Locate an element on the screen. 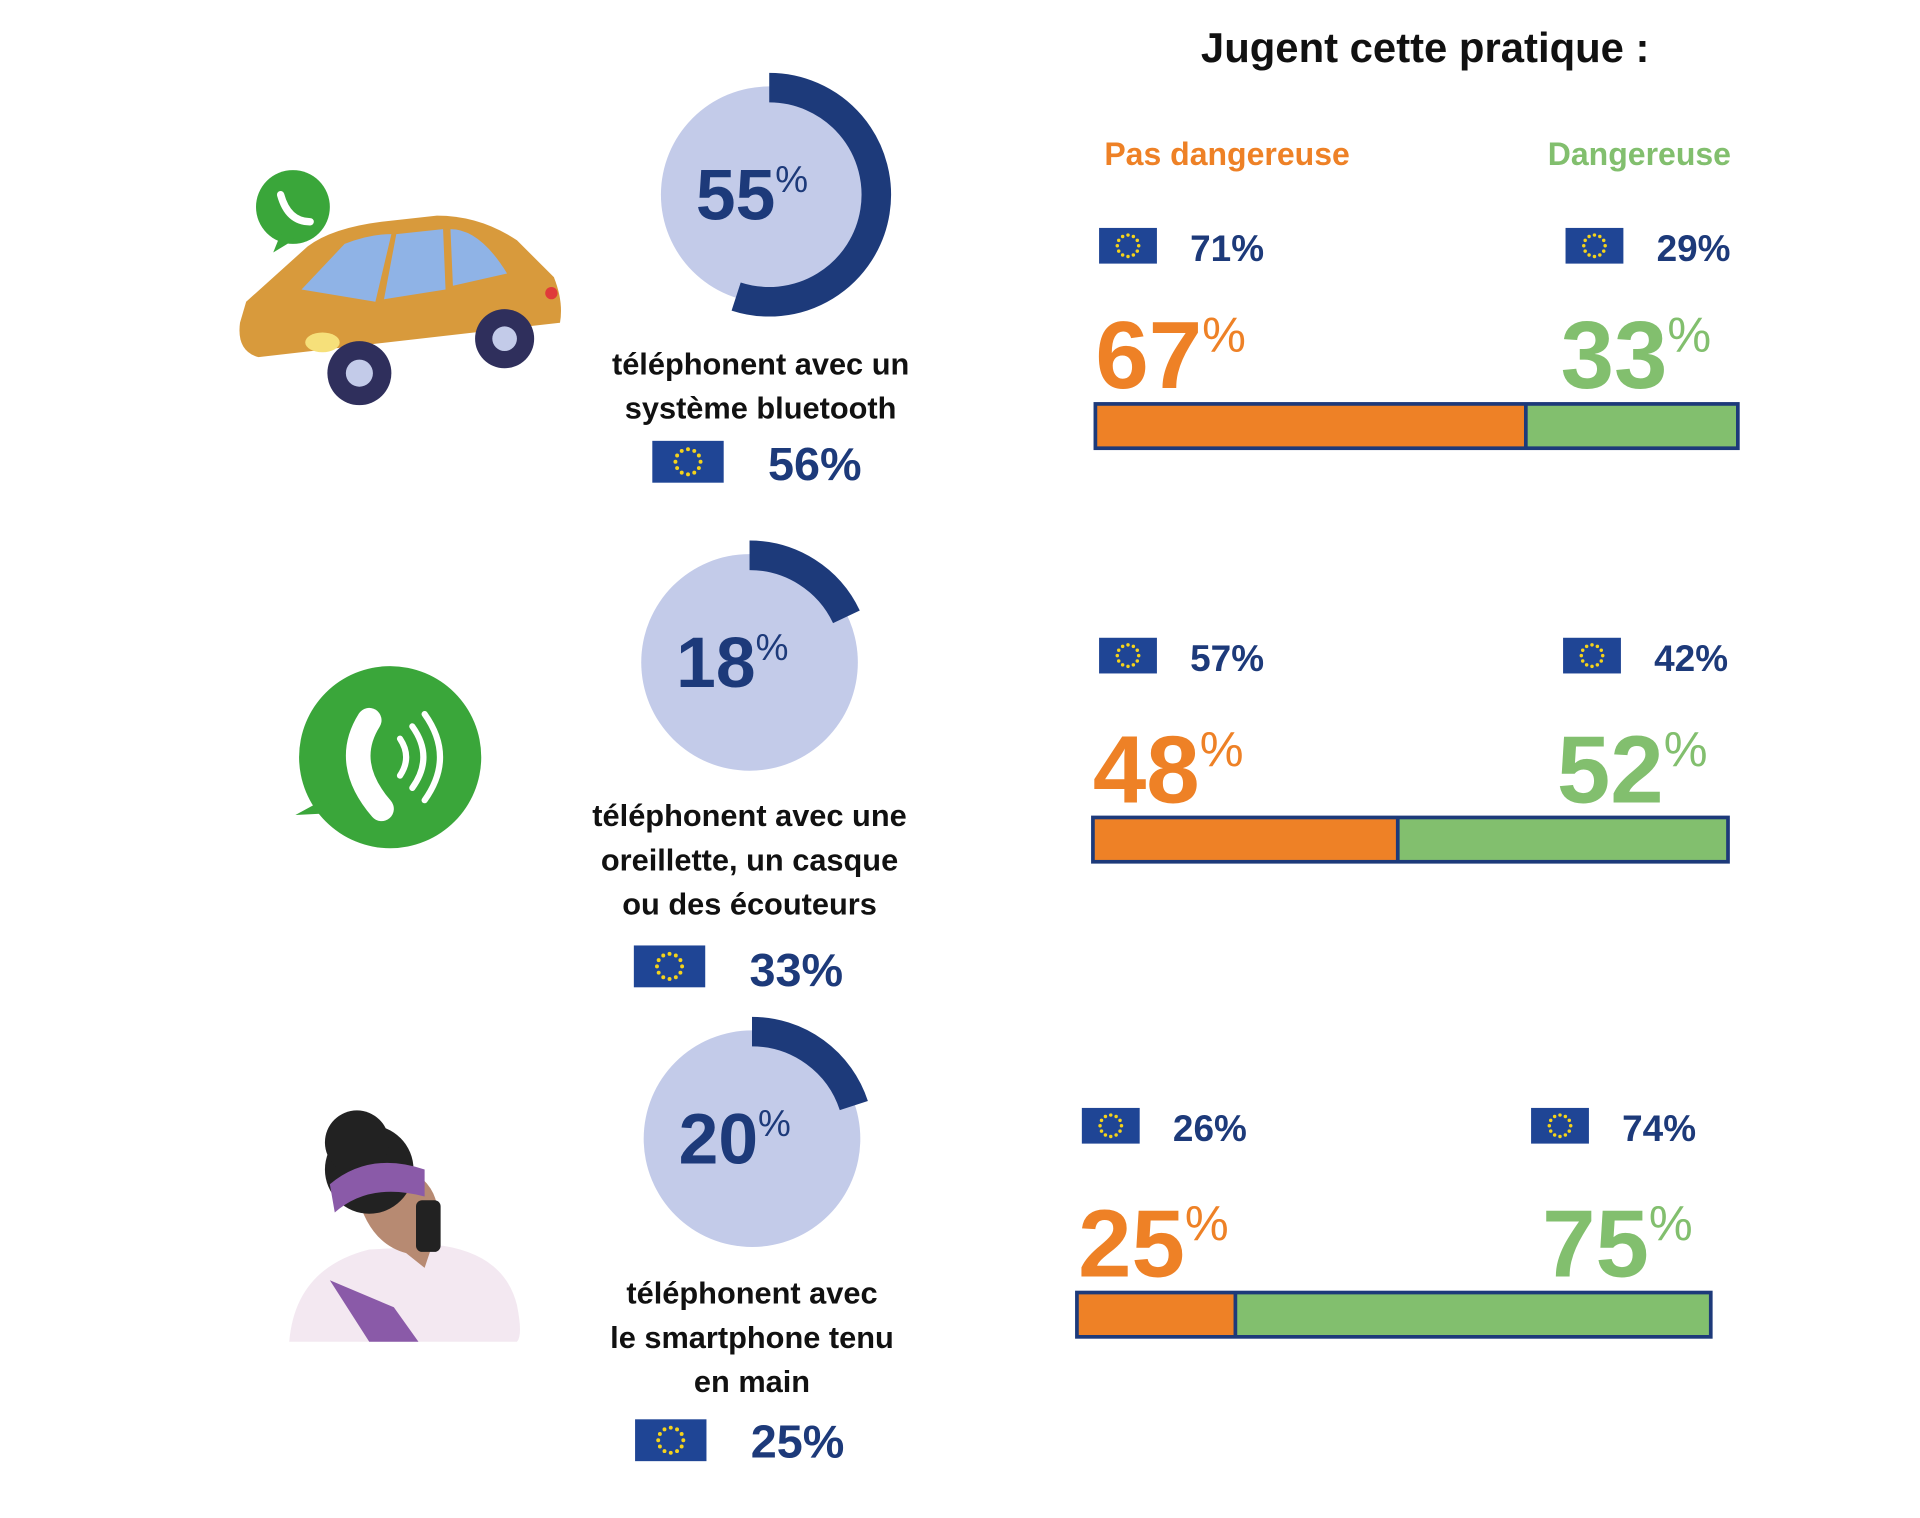 The height and width of the screenshot is (1518, 1920). eu-not-dangerous: 26% is located at coordinates (1210, 1128).